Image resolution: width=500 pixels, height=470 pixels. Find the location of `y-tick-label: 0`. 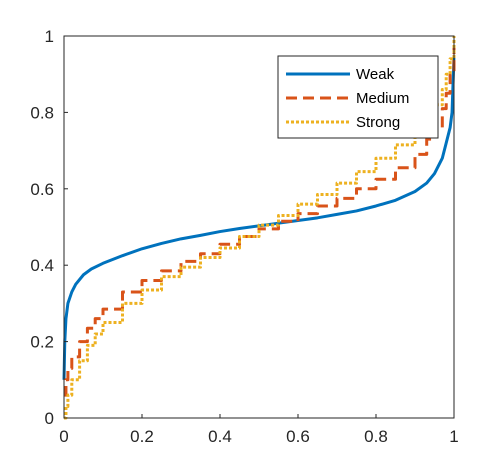

y-tick-label: 0 is located at coordinates (49, 418).